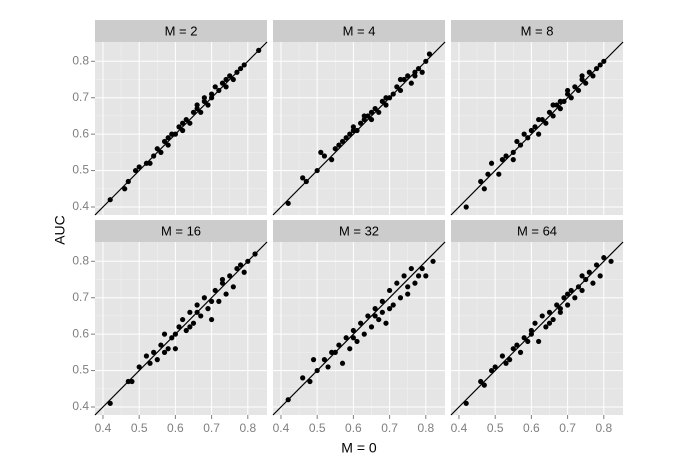 The width and height of the screenshot is (676, 473). I want to click on strip-label: M = 16, so click(181, 230).